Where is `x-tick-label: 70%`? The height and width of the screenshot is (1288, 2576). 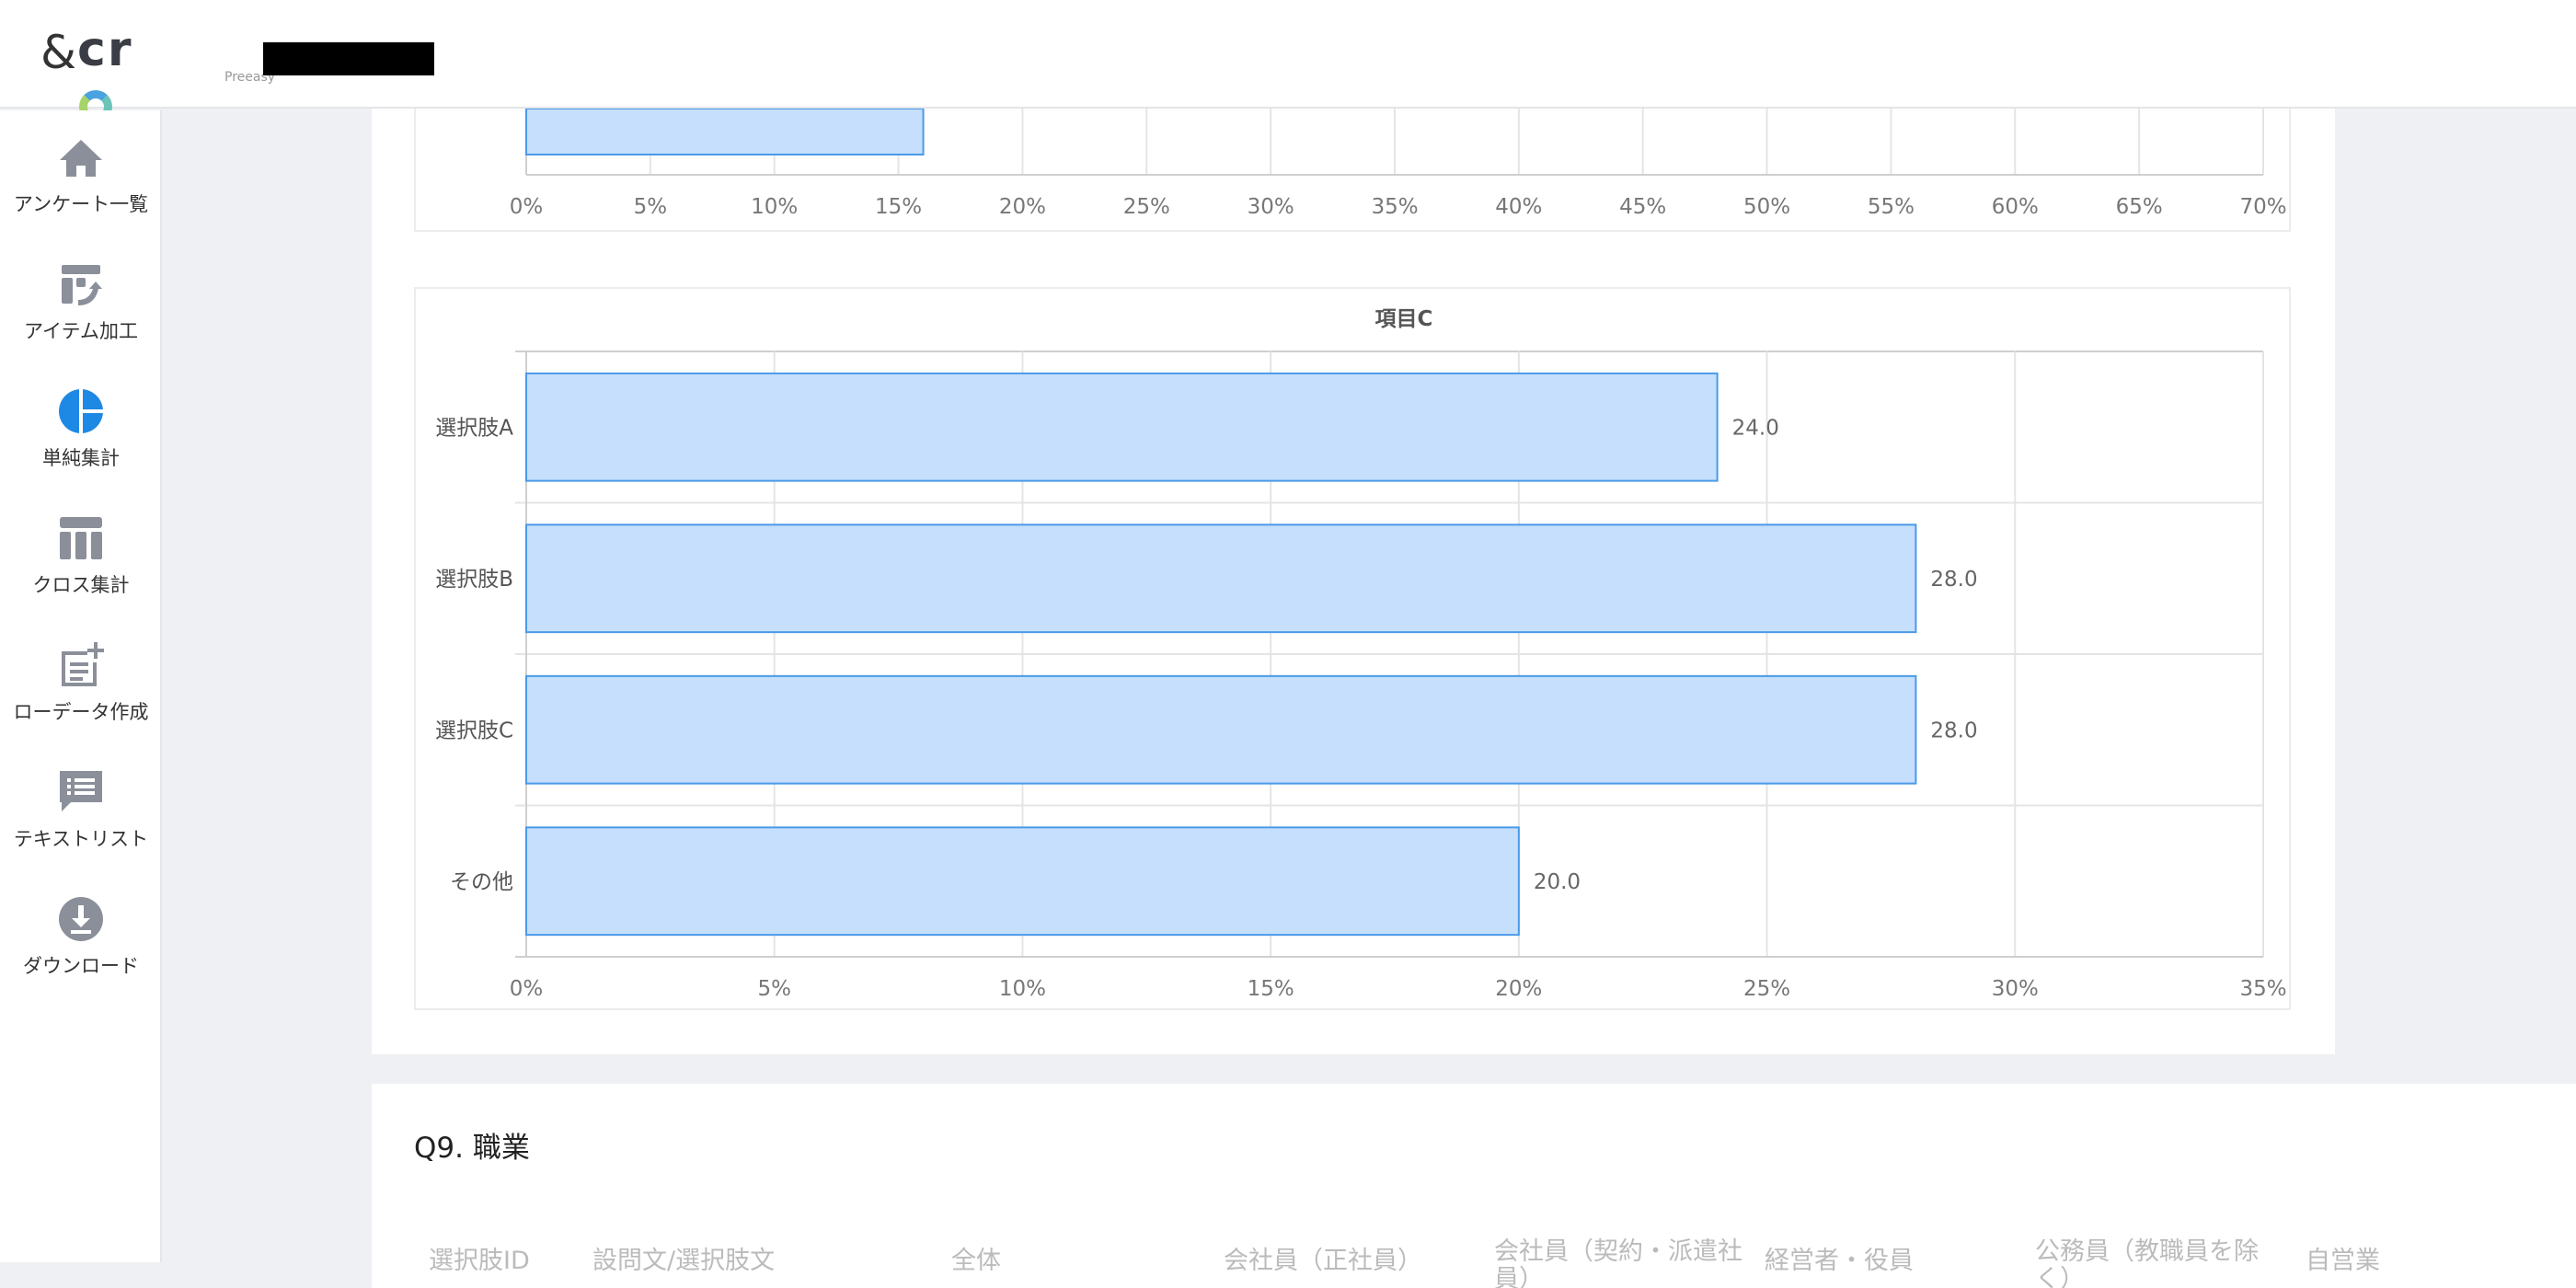 x-tick-label: 70% is located at coordinates (2262, 207).